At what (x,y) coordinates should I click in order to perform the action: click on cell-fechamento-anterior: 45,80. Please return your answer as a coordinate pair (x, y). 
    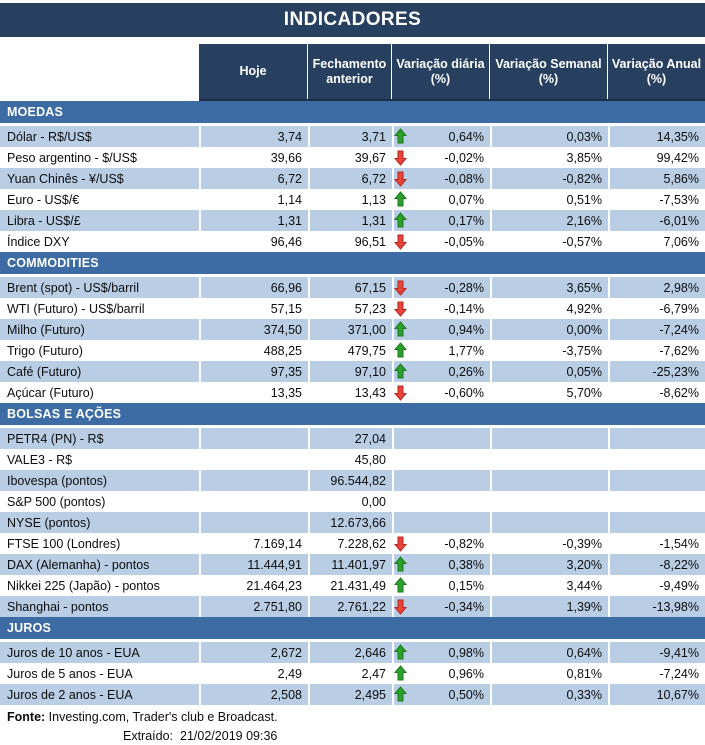
    Looking at the image, I should click on (350, 459).